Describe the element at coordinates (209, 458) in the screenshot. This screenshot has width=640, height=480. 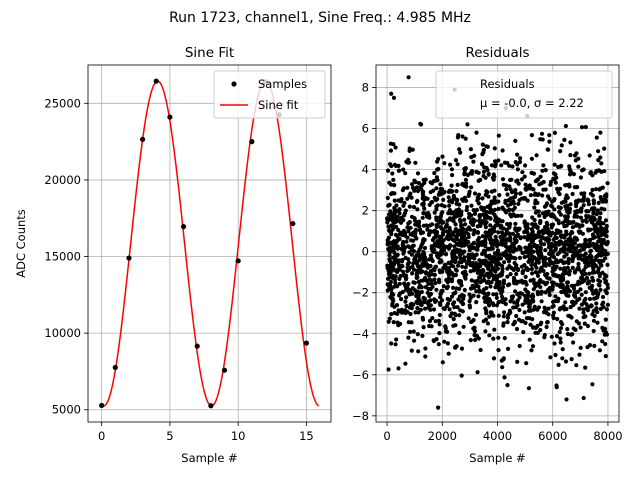
I see `sine-xlabel: Sample #` at that location.